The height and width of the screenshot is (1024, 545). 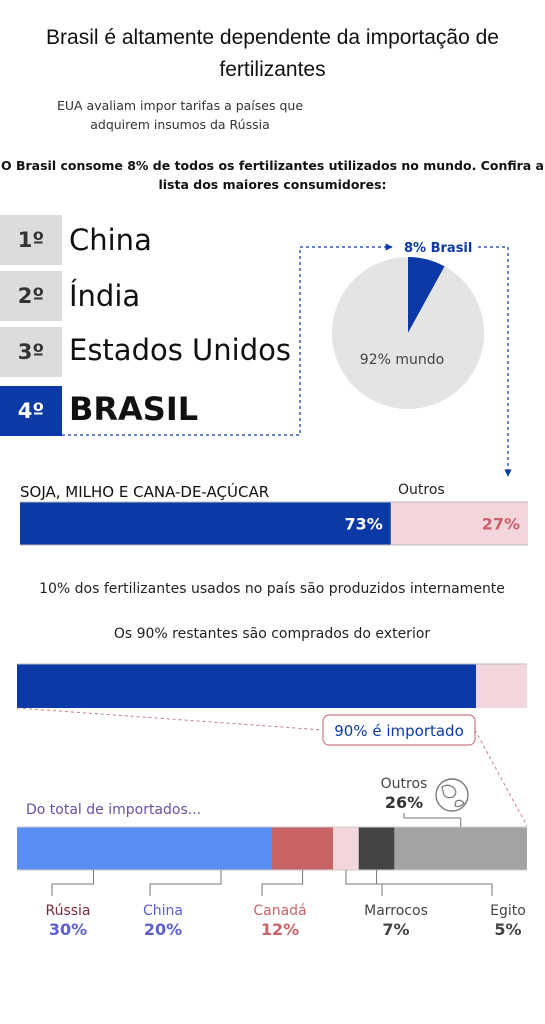 I want to click on crops-stacked-bar: 73% 27%, so click(x=274, y=523).